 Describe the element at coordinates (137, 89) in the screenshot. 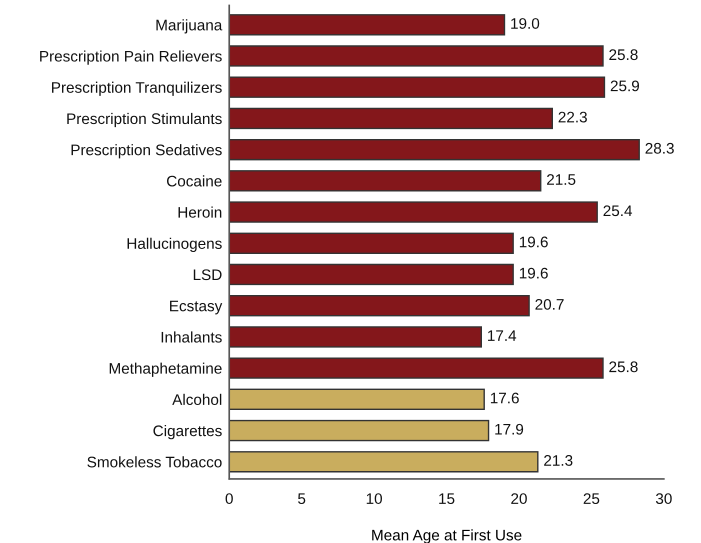

I see `y-tick-label: Prescription Tranquilizers` at that location.